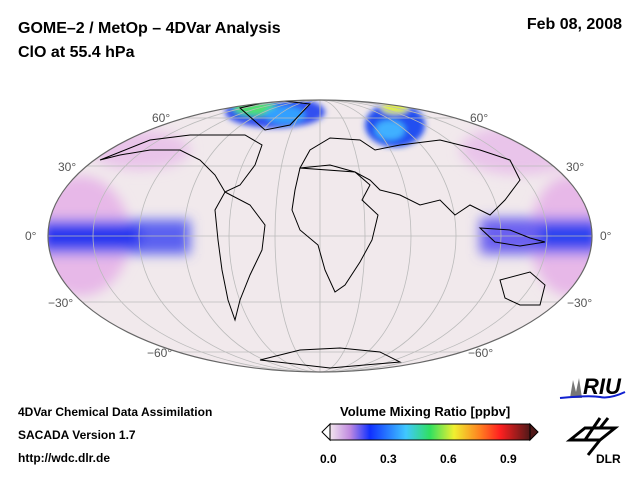 This screenshot has width=640, height=480. Describe the element at coordinates (64, 458) in the screenshot. I see `footer-link: http://wdc.dlr.de` at that location.